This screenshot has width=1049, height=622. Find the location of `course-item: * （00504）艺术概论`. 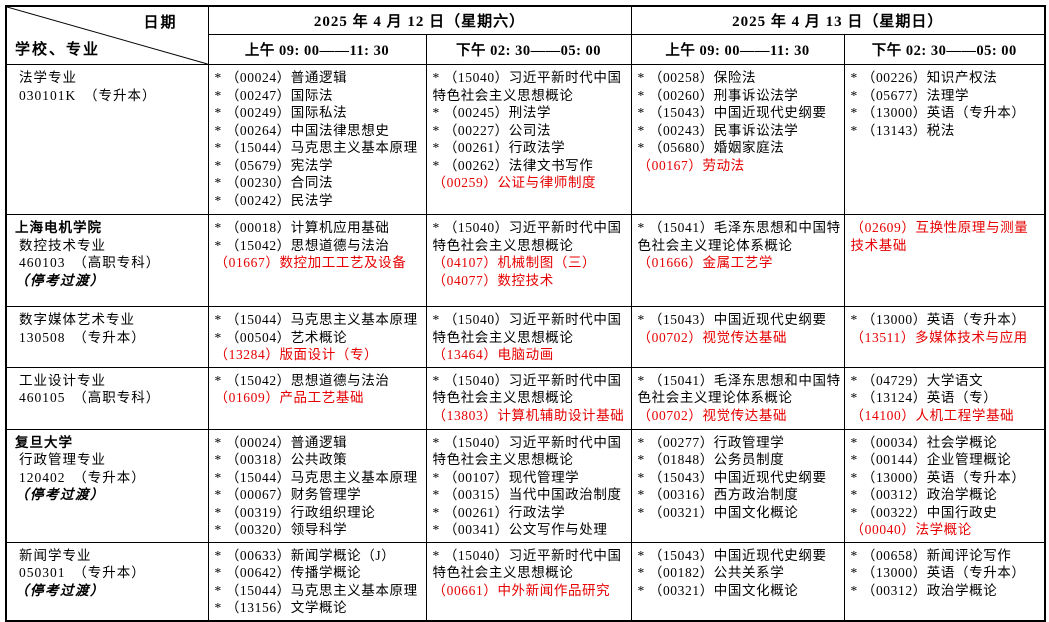

course-item: * （00504）艺术概论 is located at coordinates (281, 337).